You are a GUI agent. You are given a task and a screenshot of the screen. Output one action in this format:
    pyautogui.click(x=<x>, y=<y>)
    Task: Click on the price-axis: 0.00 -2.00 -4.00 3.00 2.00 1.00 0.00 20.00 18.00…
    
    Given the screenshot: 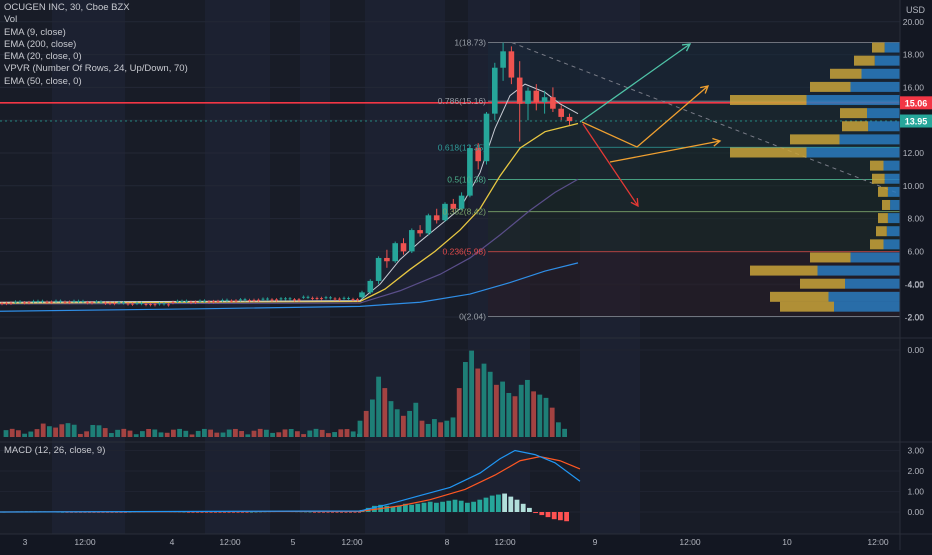 What is the action you would take?
    pyautogui.click(x=916, y=267)
    